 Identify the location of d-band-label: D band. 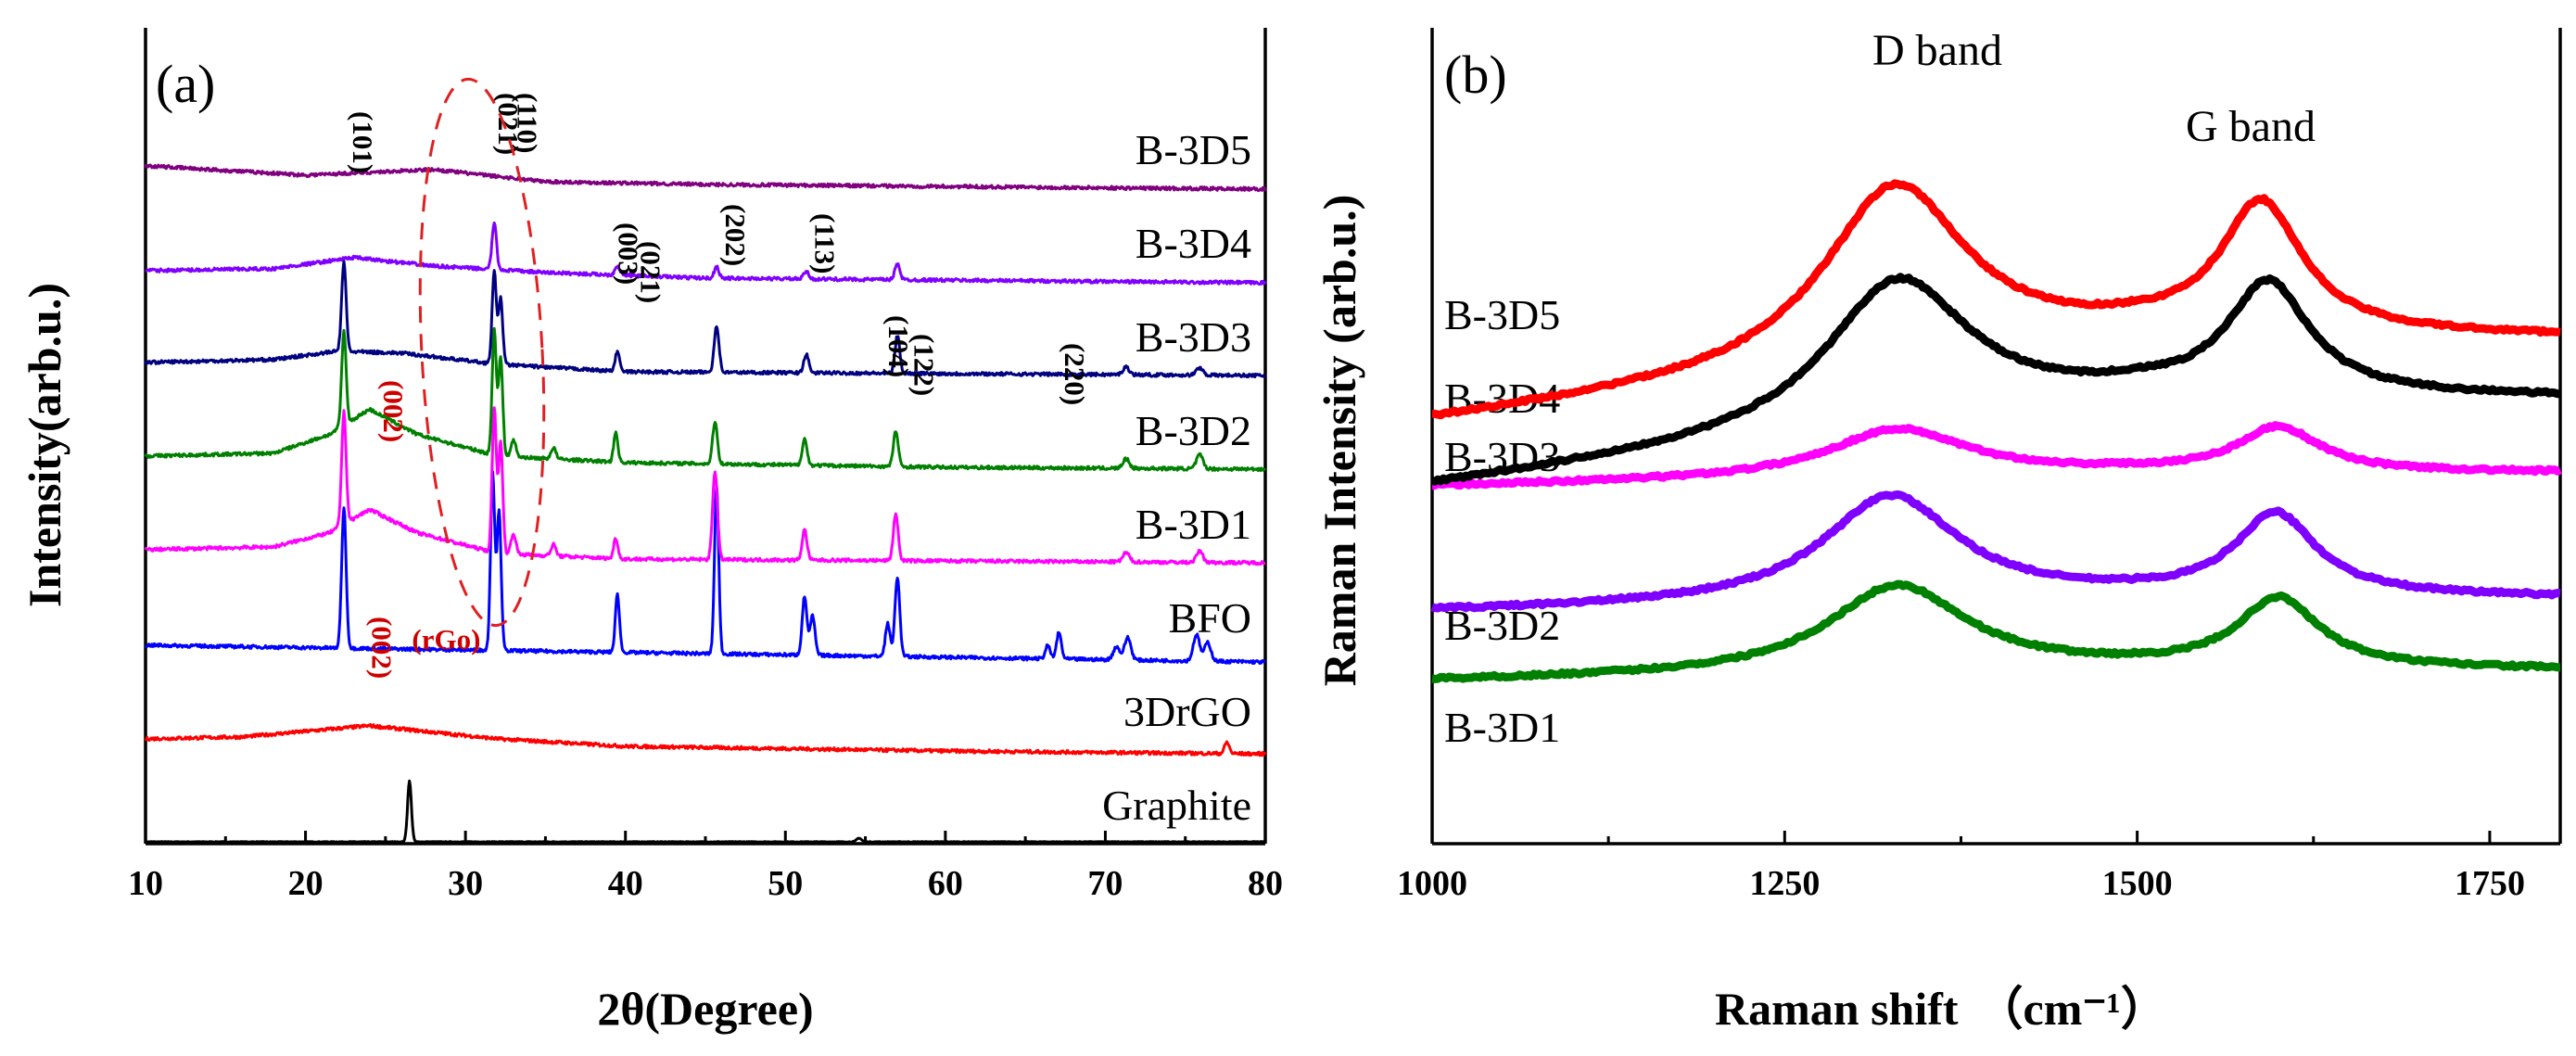
(1937, 50).